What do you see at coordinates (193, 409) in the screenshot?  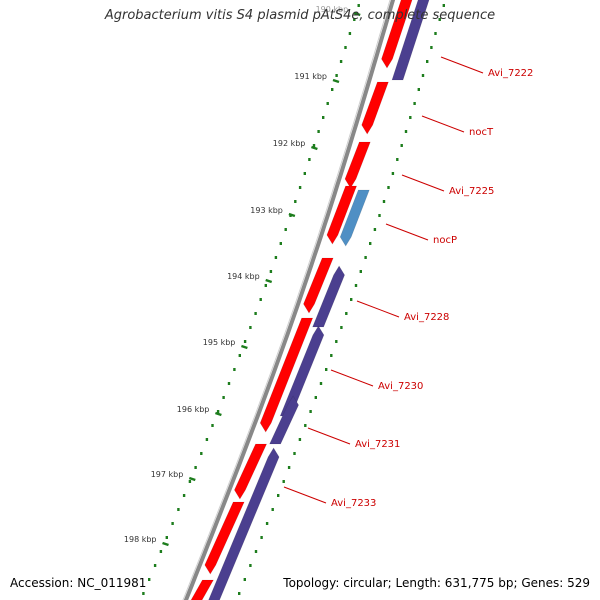 I see `ruler-label: 196 kbp` at bounding box center [193, 409].